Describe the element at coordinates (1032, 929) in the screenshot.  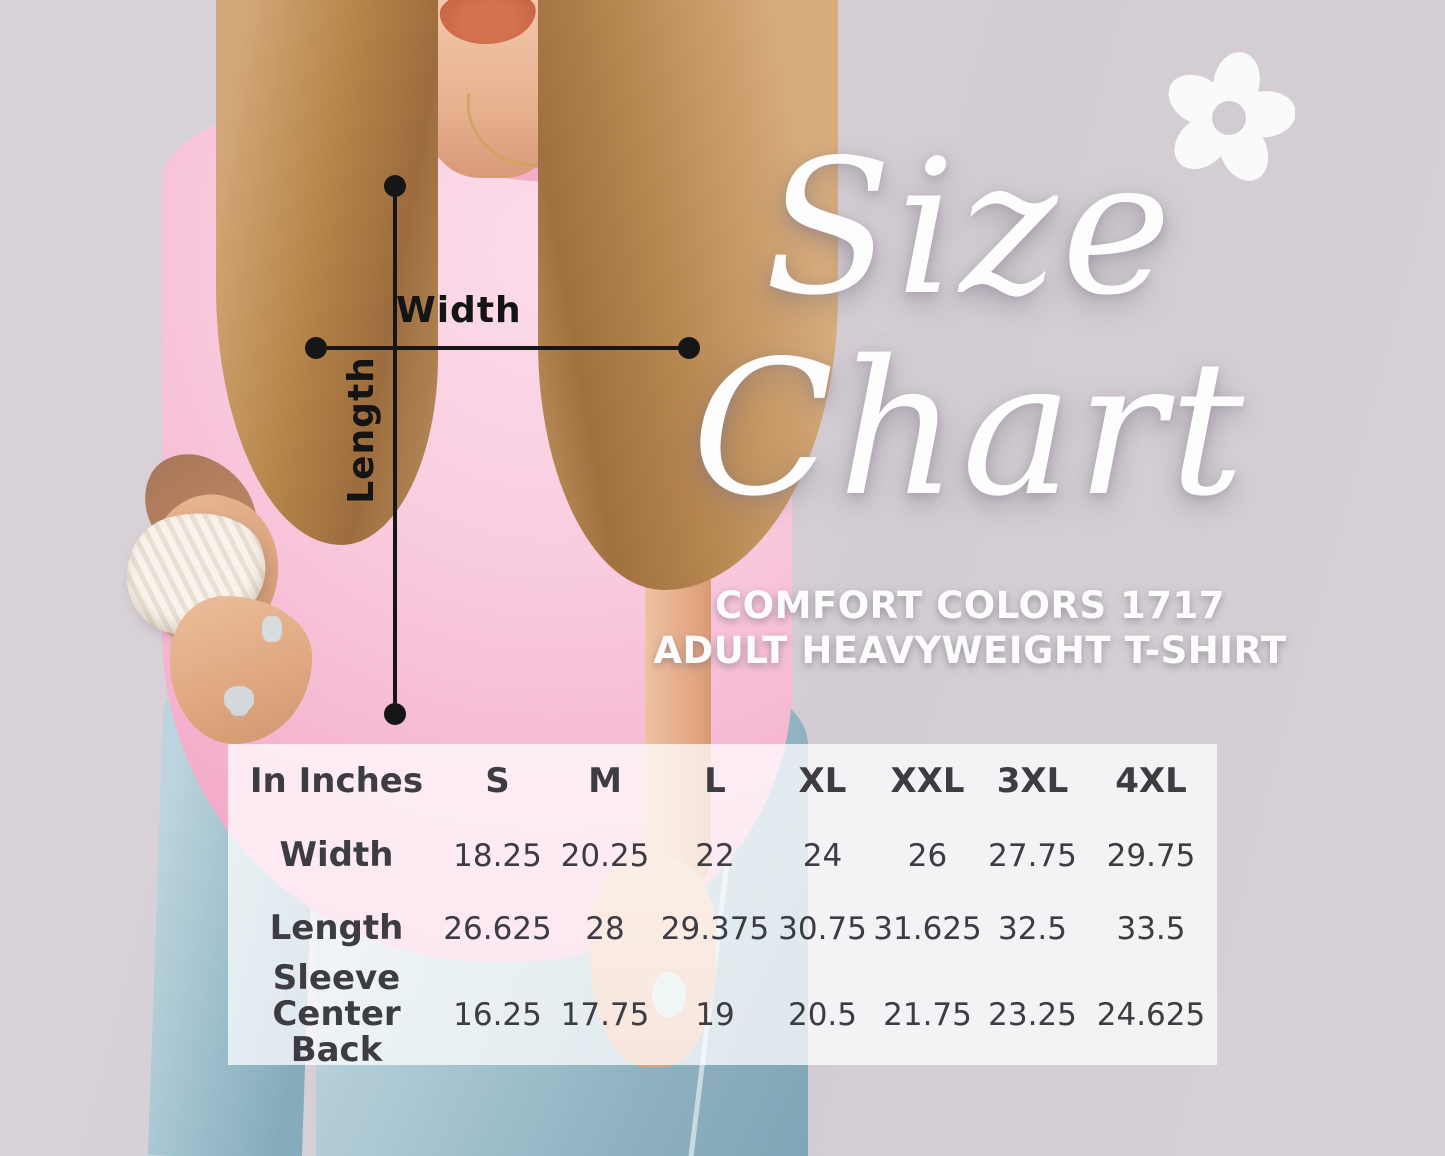
I see `length-value: 32.5` at that location.